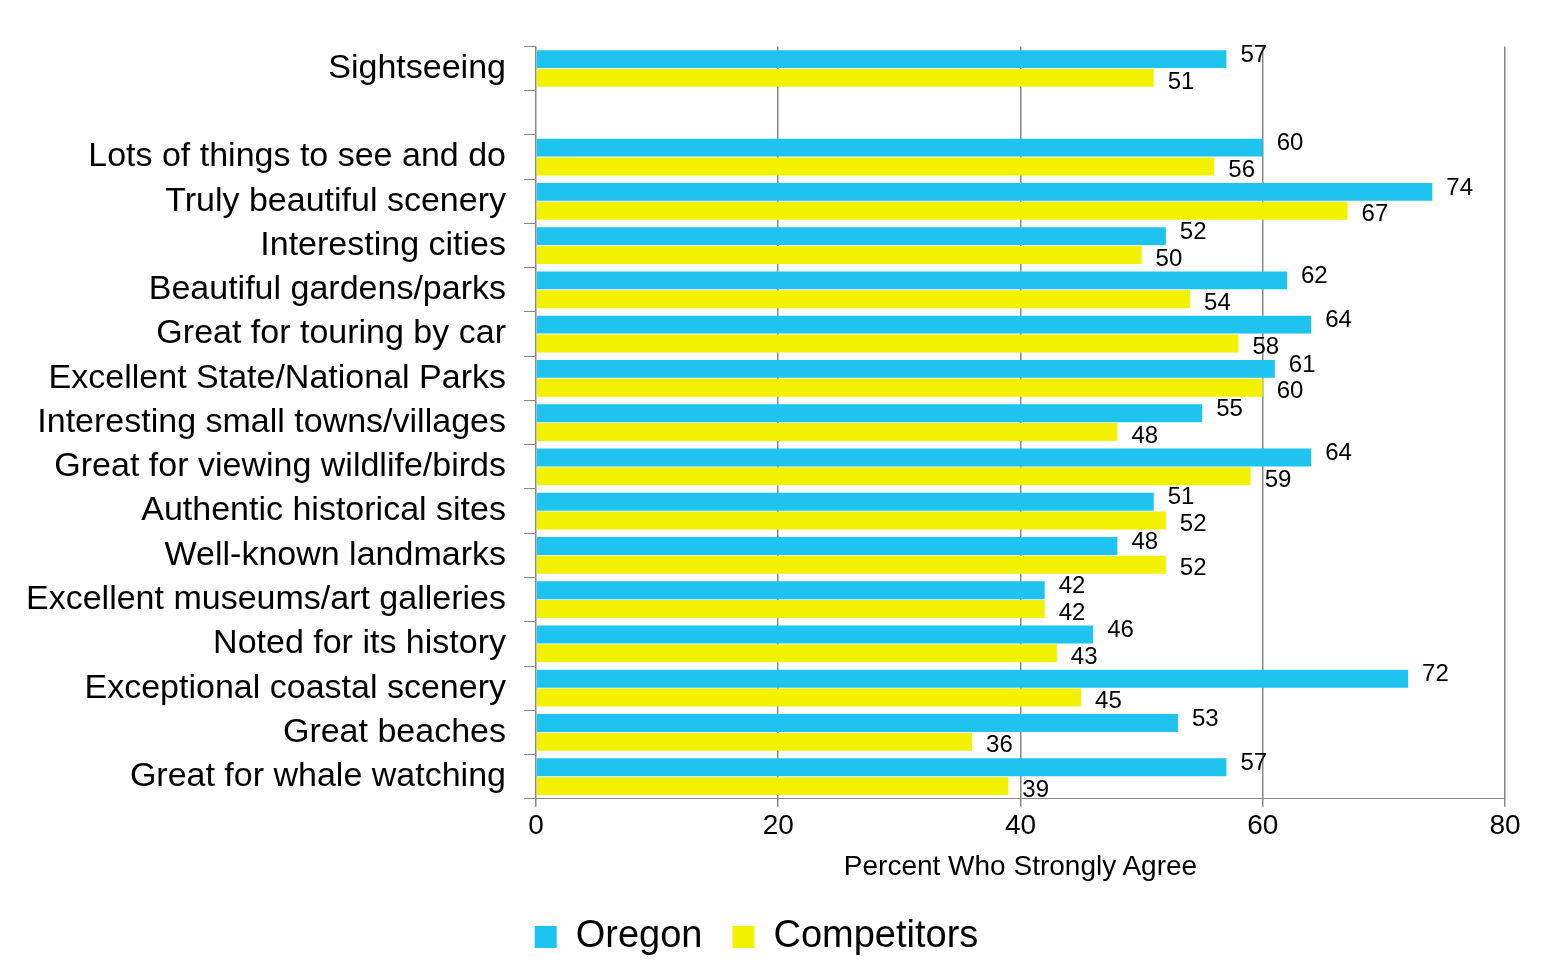 This screenshot has width=1543, height=974. What do you see at coordinates (280, 464) in the screenshot?
I see `y-tick-label: Great for viewing wildlife/birds` at bounding box center [280, 464].